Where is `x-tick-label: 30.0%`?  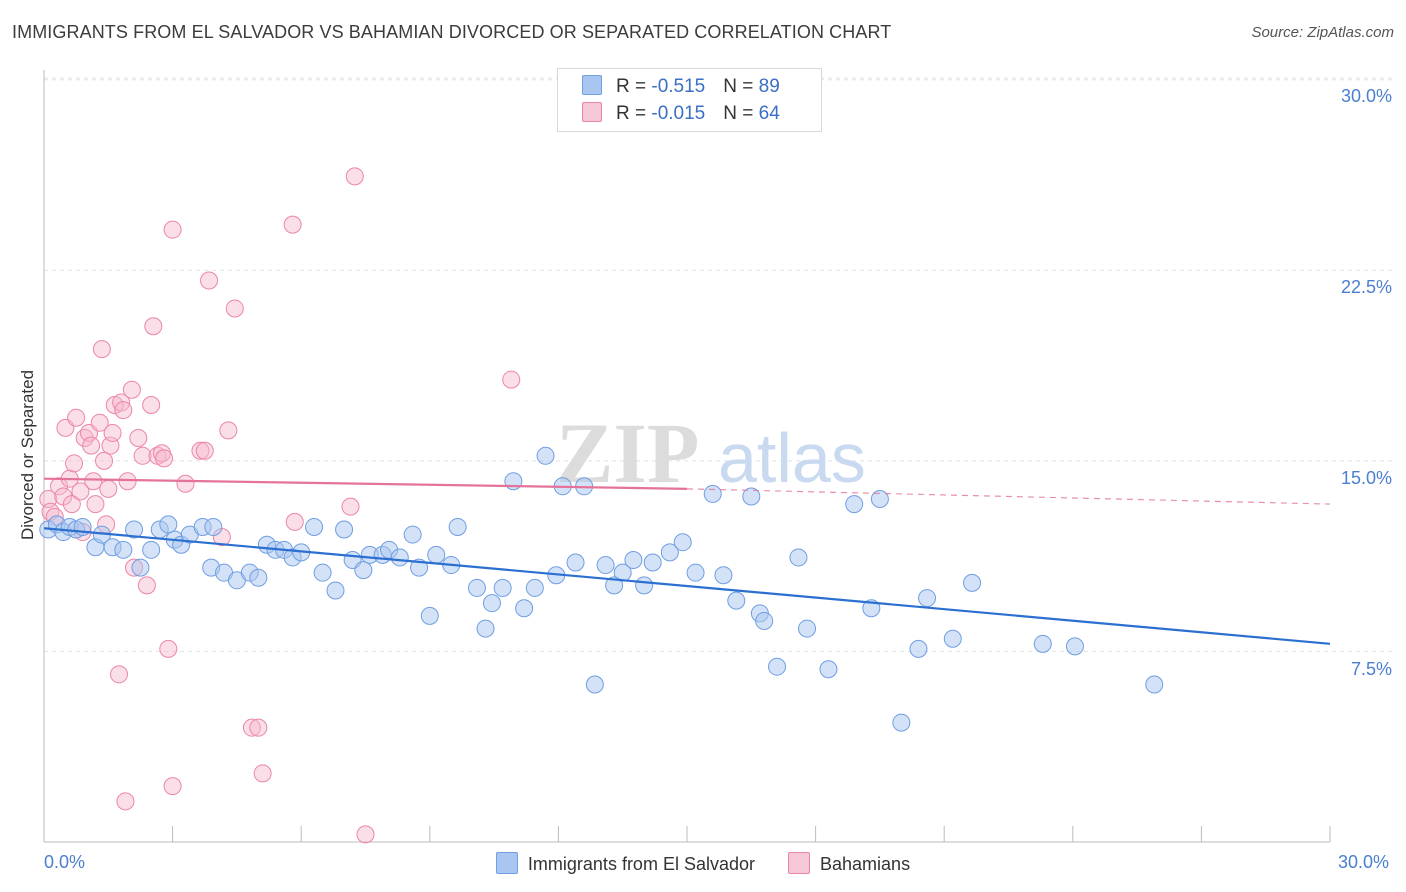 x-tick-label: 30.0% is located at coordinates (1364, 862).